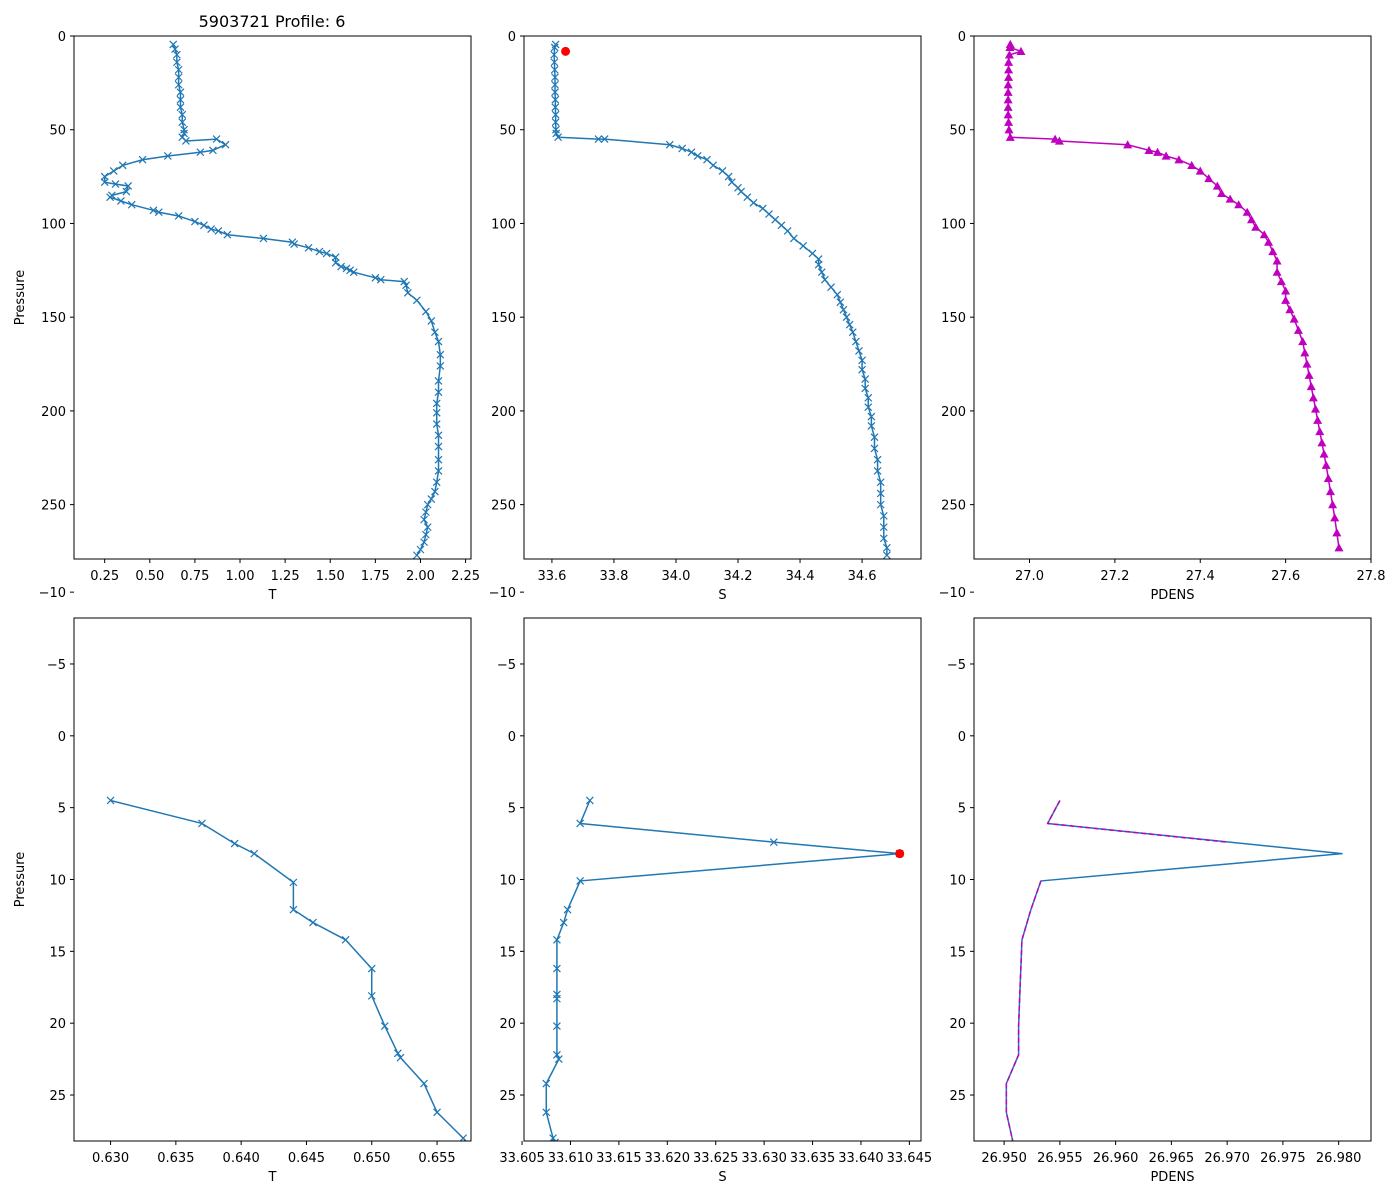 This screenshot has height=1200, width=1400. What do you see at coordinates (1137, 821) in the screenshot?
I see `series-br-PDENS-flagged` at bounding box center [1137, 821].